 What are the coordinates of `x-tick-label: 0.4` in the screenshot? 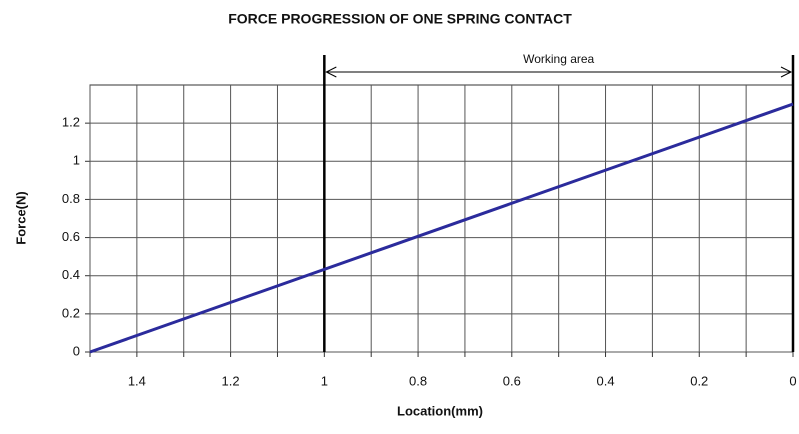 It's located at (605, 380).